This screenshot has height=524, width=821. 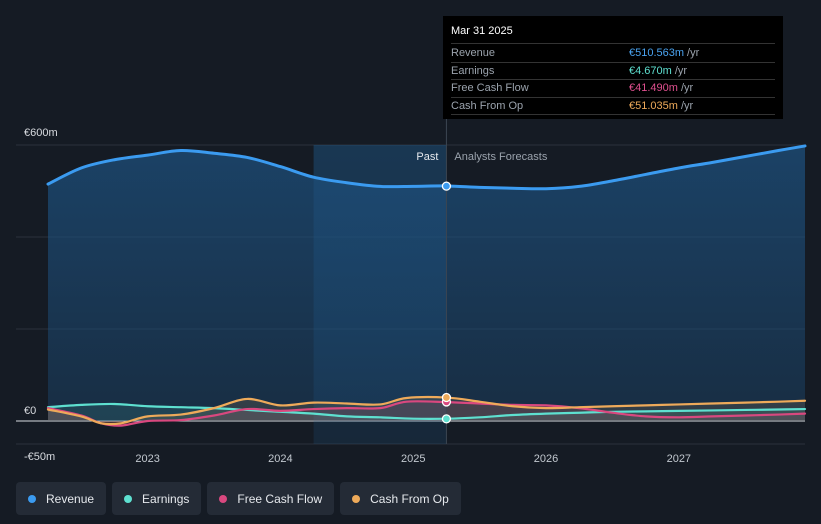 What do you see at coordinates (427, 157) in the screenshot?
I see `past-label: Past` at bounding box center [427, 157].